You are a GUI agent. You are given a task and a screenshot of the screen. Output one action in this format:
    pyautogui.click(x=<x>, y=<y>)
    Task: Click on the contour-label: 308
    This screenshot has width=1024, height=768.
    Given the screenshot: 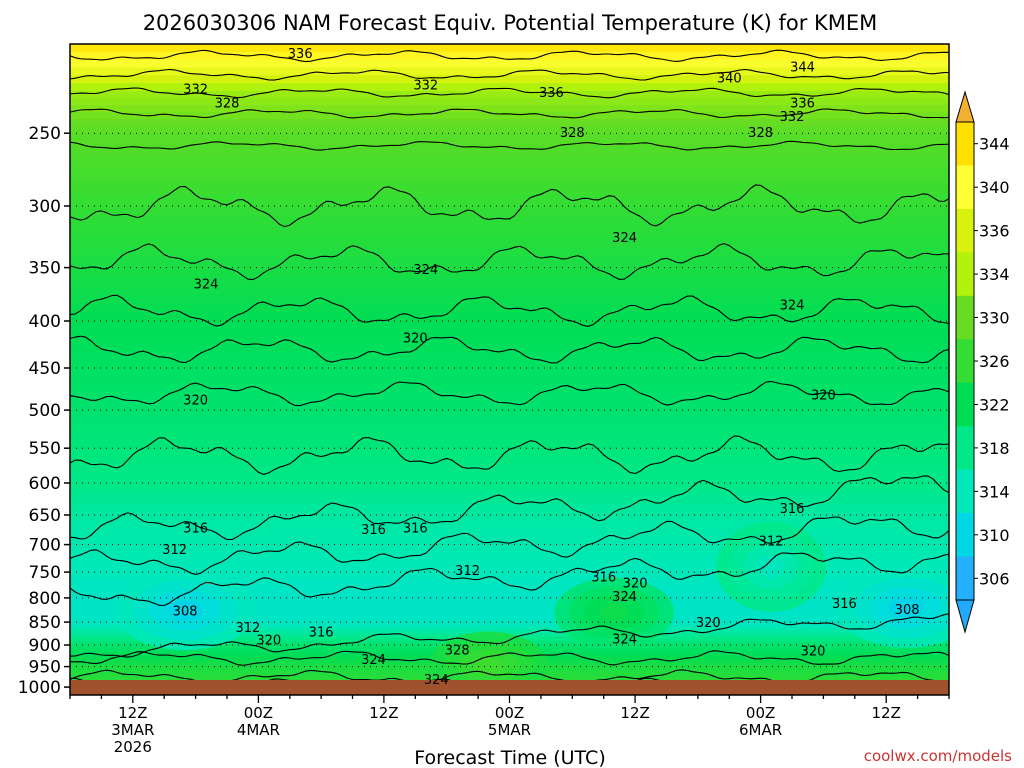 What is the action you would take?
    pyautogui.click(x=907, y=610)
    